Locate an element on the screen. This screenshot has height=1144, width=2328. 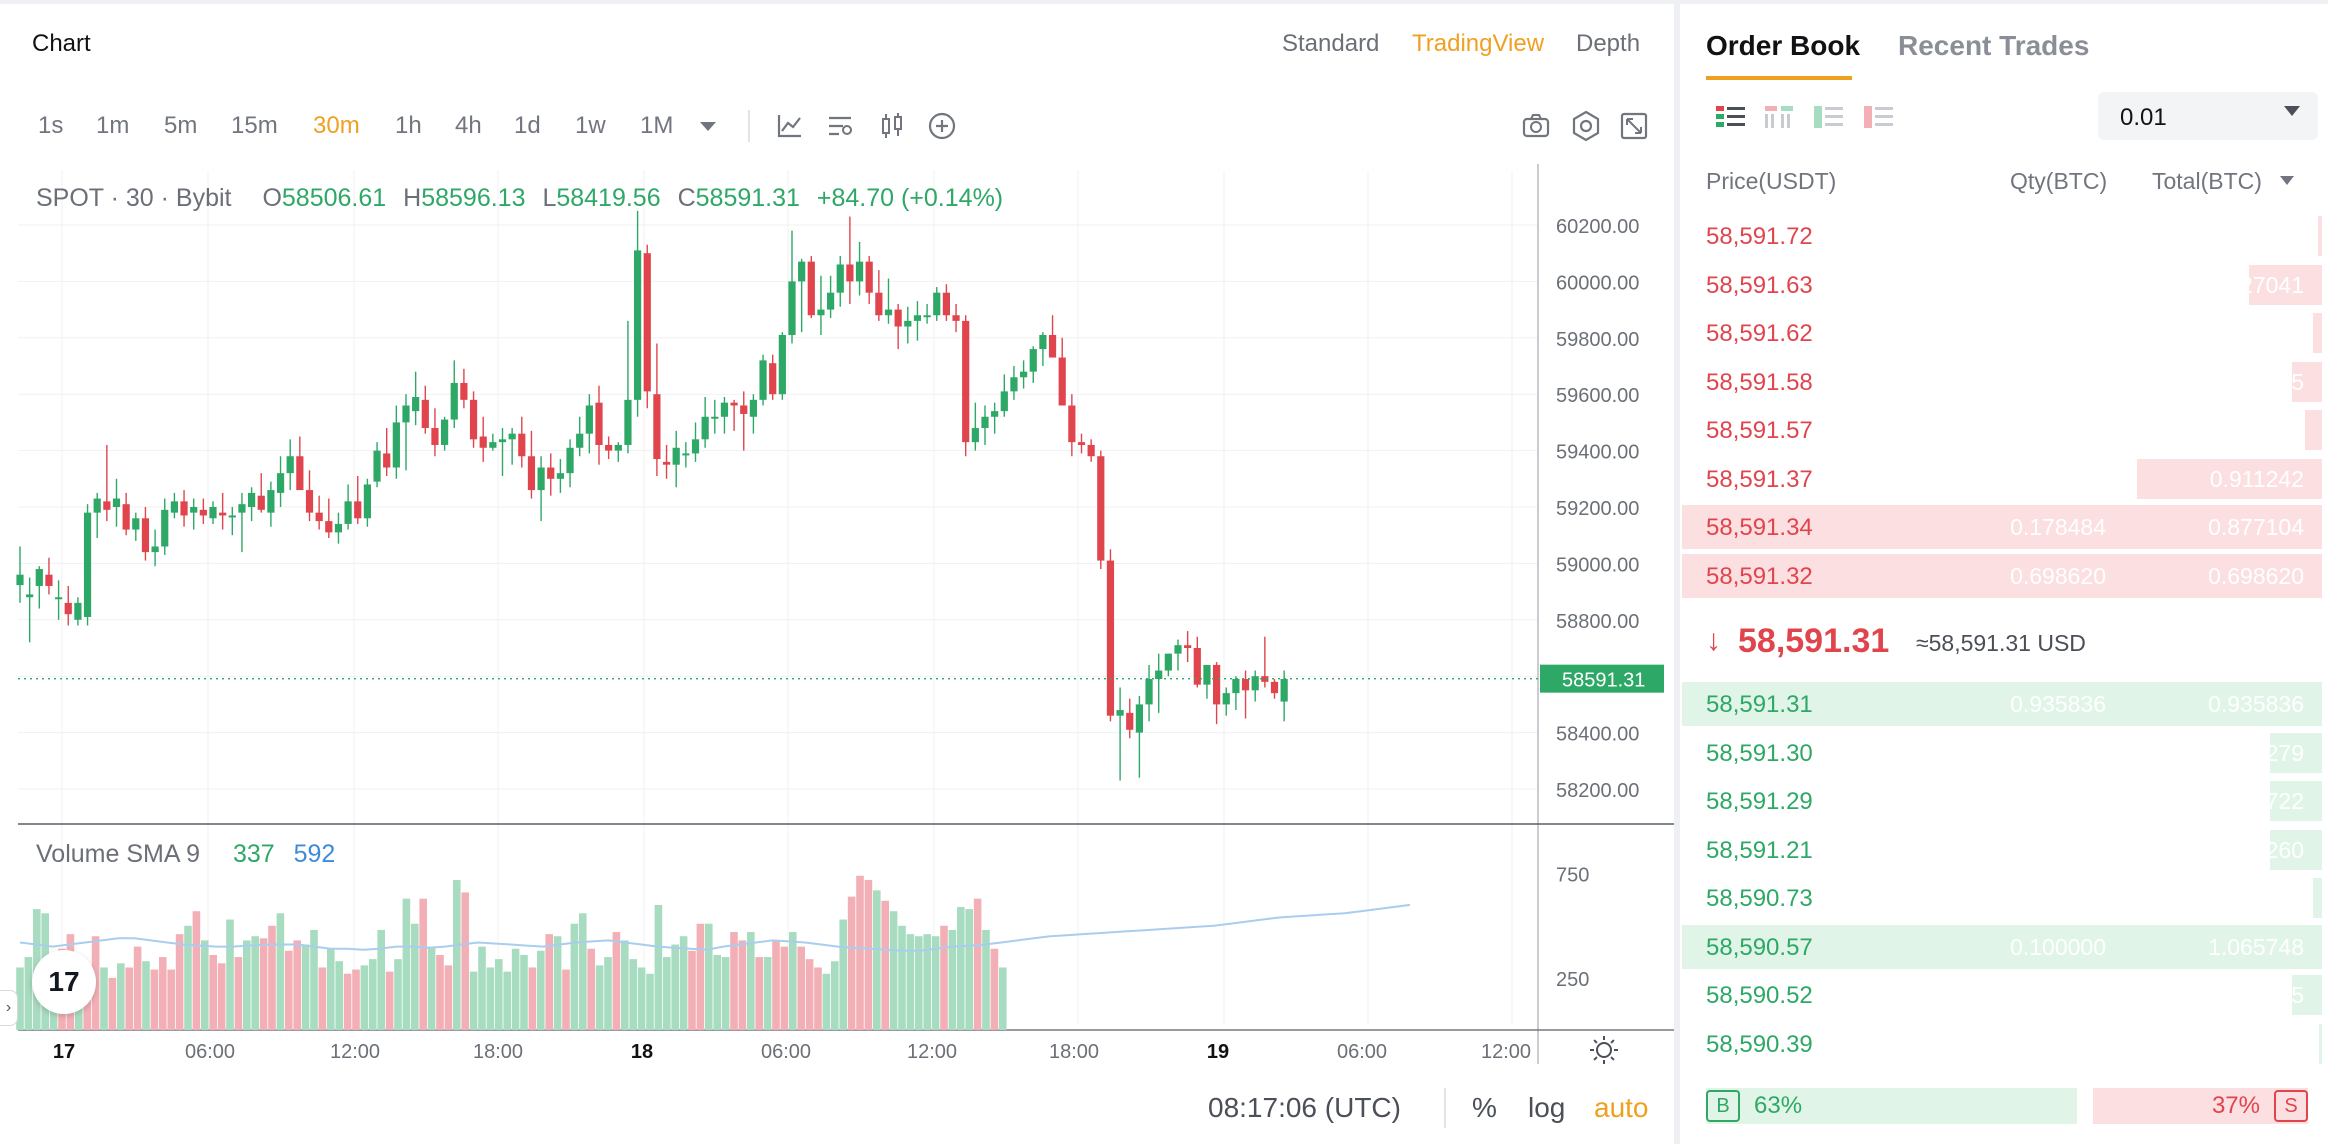
price-tick-label: 59000.00 is located at coordinates (1597, 565).